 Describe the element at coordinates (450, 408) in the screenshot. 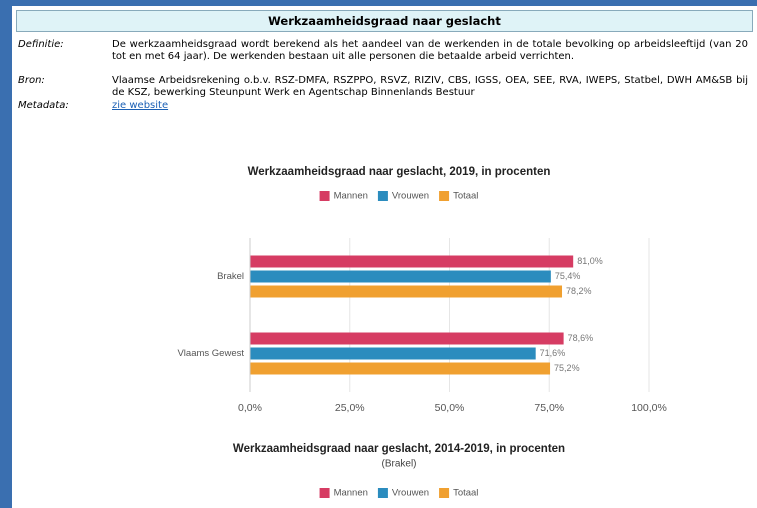

I see `x-tick-label: 50,0%` at that location.